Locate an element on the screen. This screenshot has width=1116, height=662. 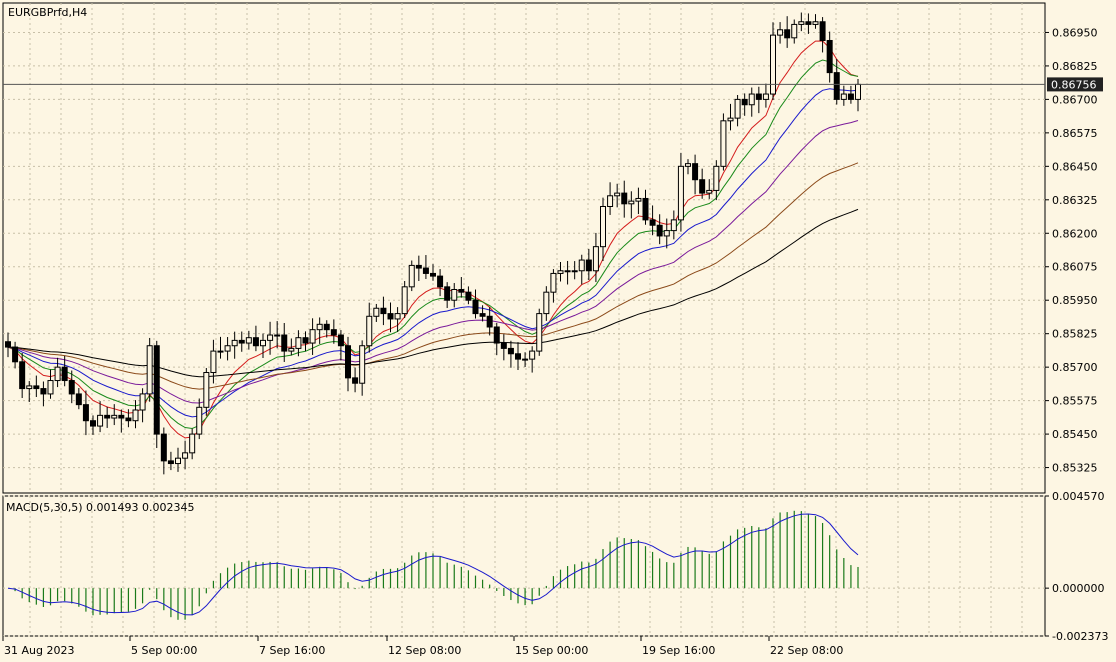
price-tick-label: 0.86450 is located at coordinates (1075, 166).